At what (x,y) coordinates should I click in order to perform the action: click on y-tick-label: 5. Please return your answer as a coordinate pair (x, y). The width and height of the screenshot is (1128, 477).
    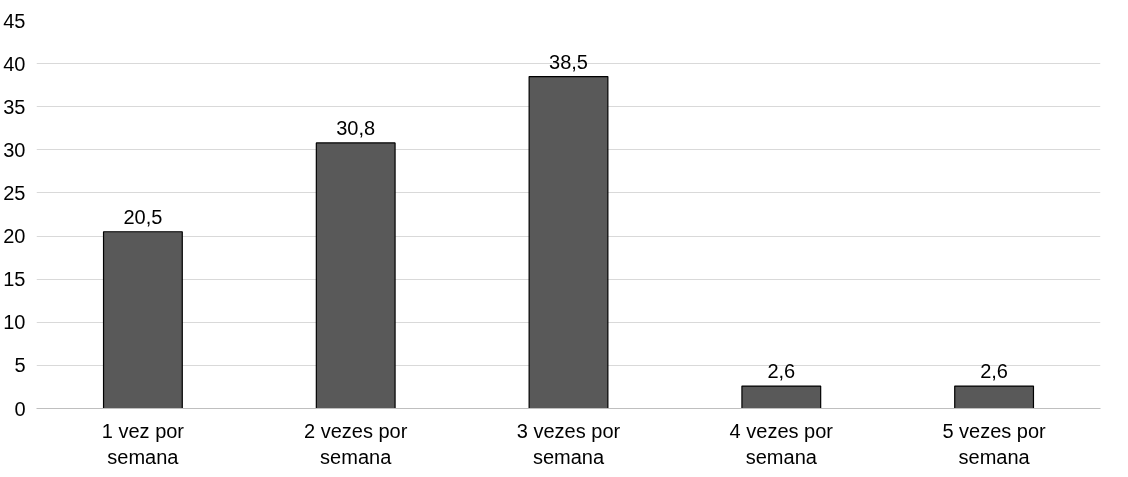
    Looking at the image, I should click on (20, 365).